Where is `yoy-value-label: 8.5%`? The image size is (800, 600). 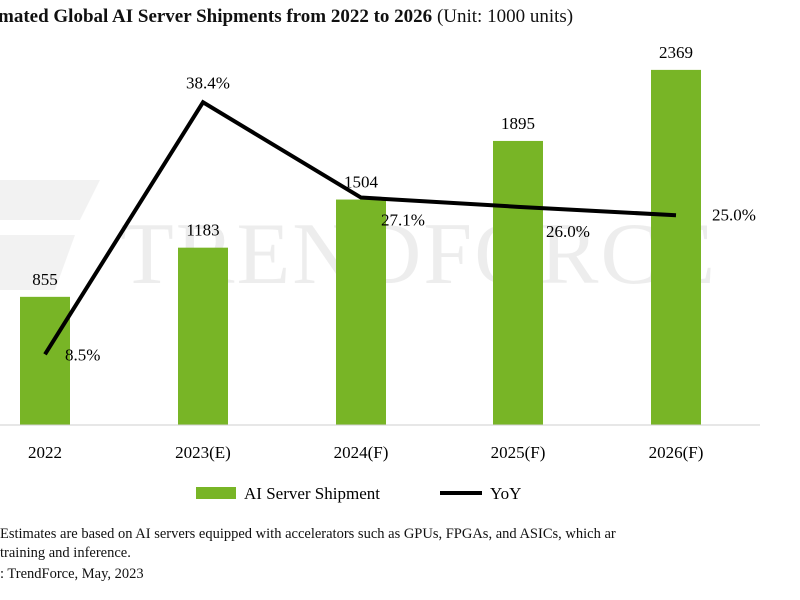
yoy-value-label: 8.5% is located at coordinates (82, 354).